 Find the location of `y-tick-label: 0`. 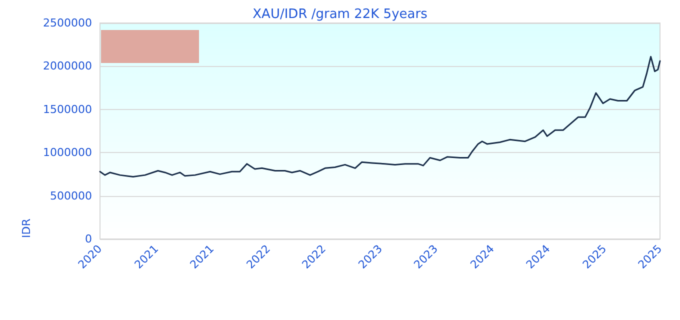

y-tick-label: 0 is located at coordinates (88, 239).